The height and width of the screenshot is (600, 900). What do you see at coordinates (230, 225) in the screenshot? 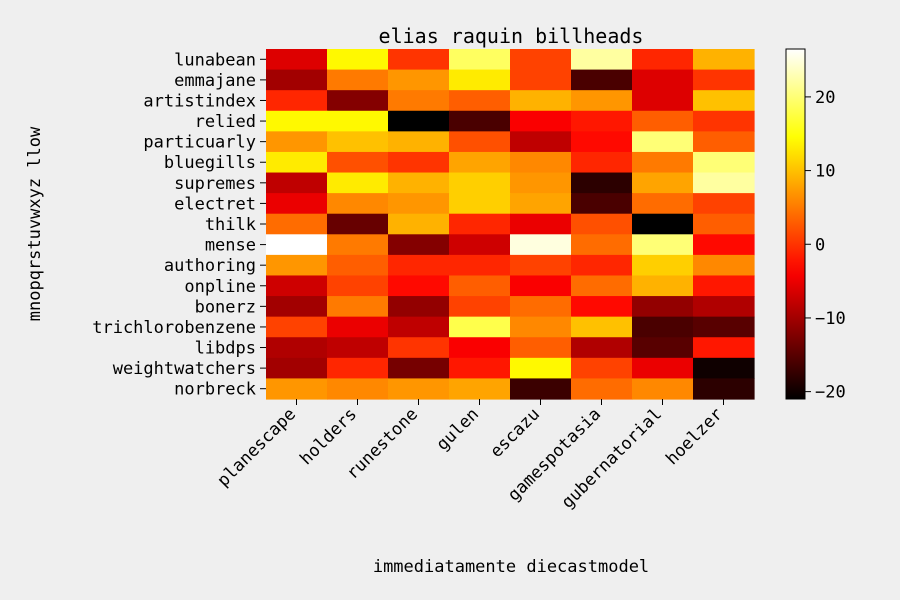
I see `y-tick-label: thilk` at bounding box center [230, 225].